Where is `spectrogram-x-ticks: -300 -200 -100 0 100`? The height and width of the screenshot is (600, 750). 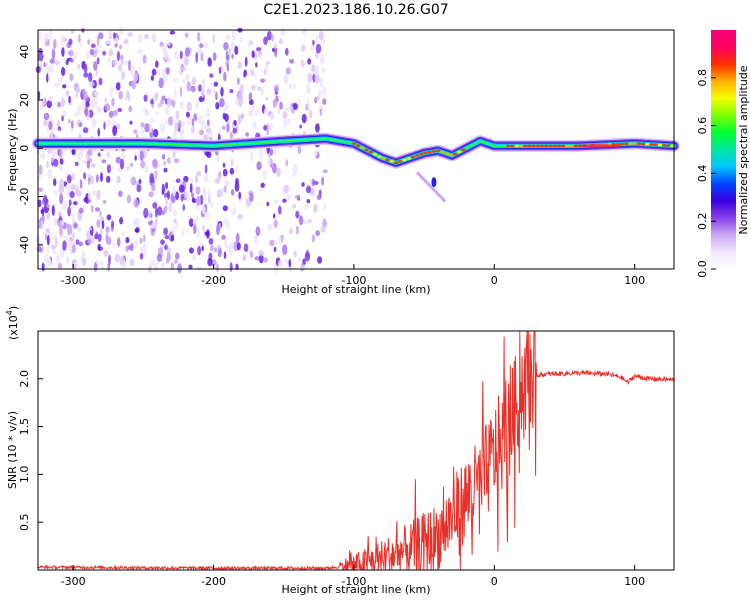 spectrogram-x-ticks: -300 -200 -100 0 100 is located at coordinates (353, 275).